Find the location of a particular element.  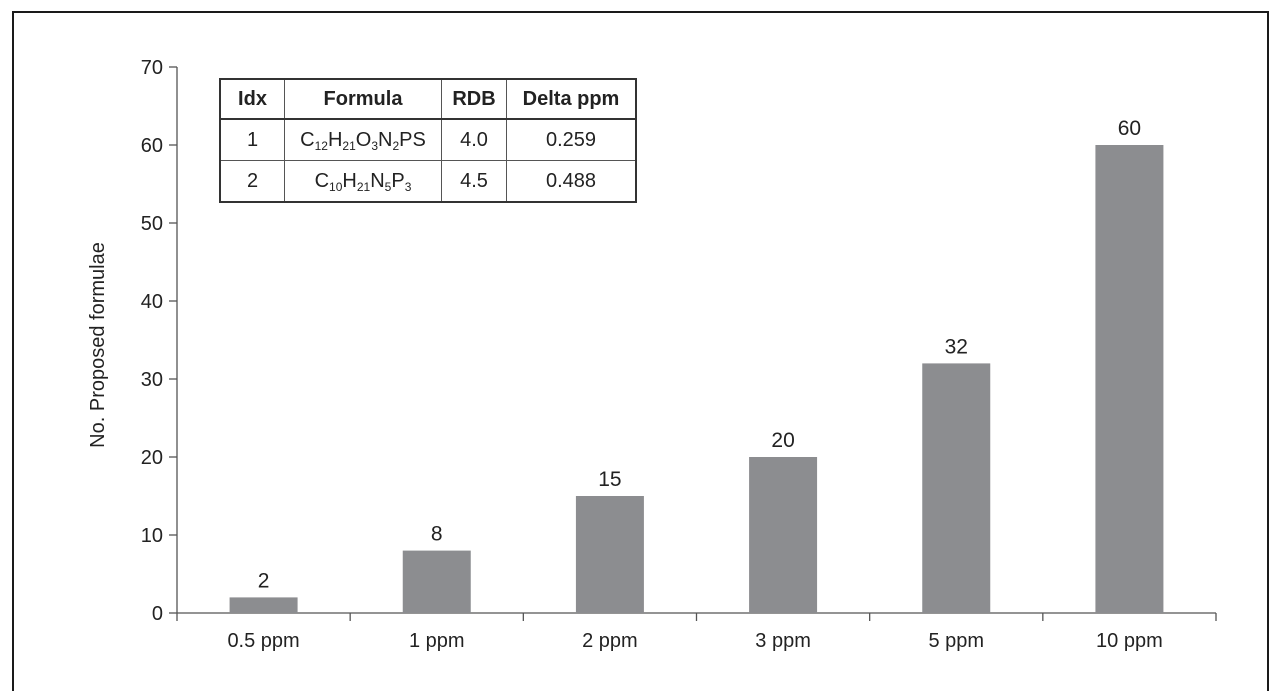

table-row: 1 C12H21O3N2PS 4.0 0.259 is located at coordinates (428, 139).